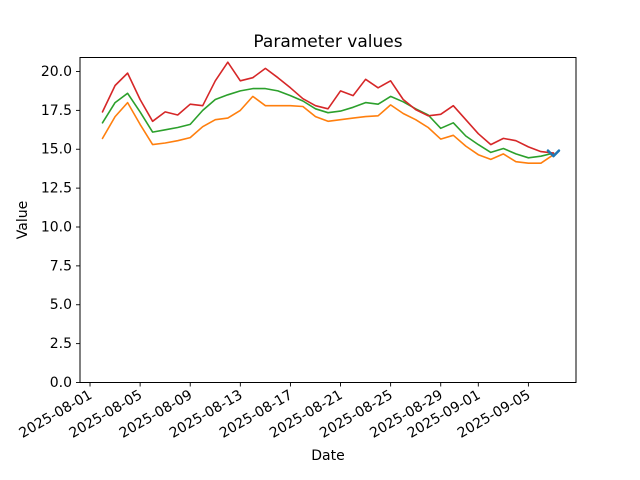 Image resolution: width=640 pixels, height=480 pixels. I want to click on end-marker, so click(553, 153).